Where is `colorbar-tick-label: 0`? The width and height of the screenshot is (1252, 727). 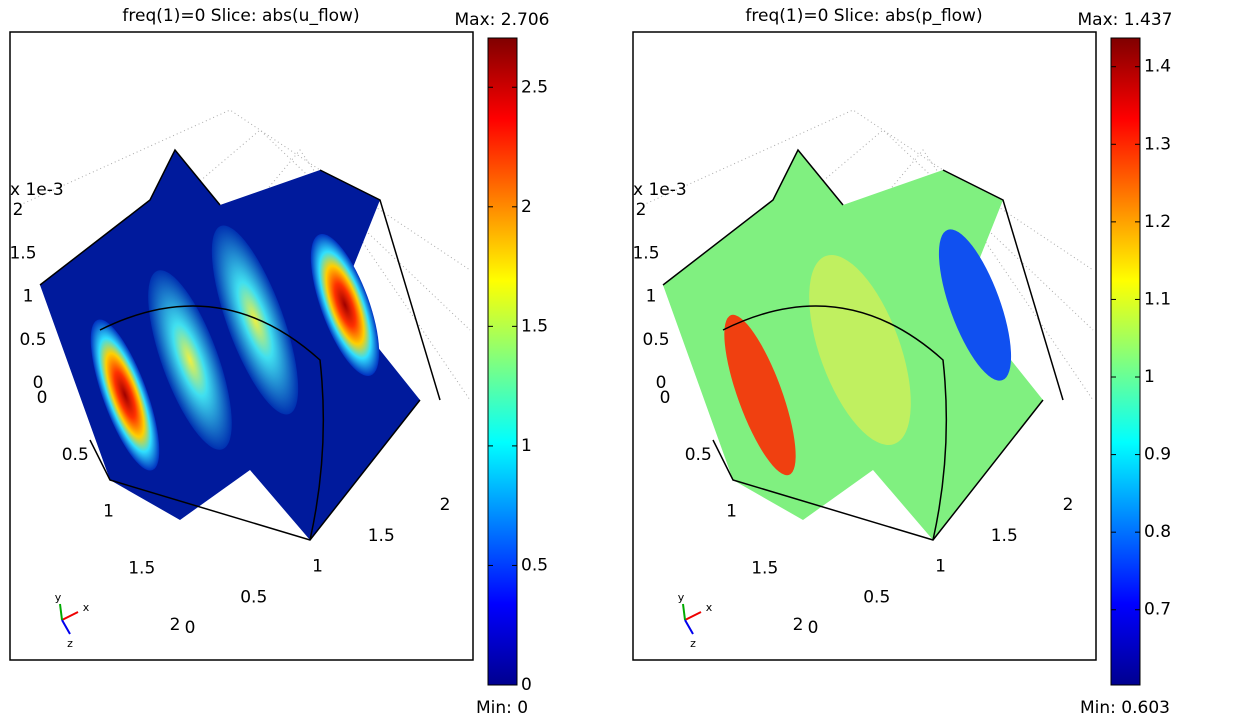 colorbar-tick-label: 0 is located at coordinates (526, 685).